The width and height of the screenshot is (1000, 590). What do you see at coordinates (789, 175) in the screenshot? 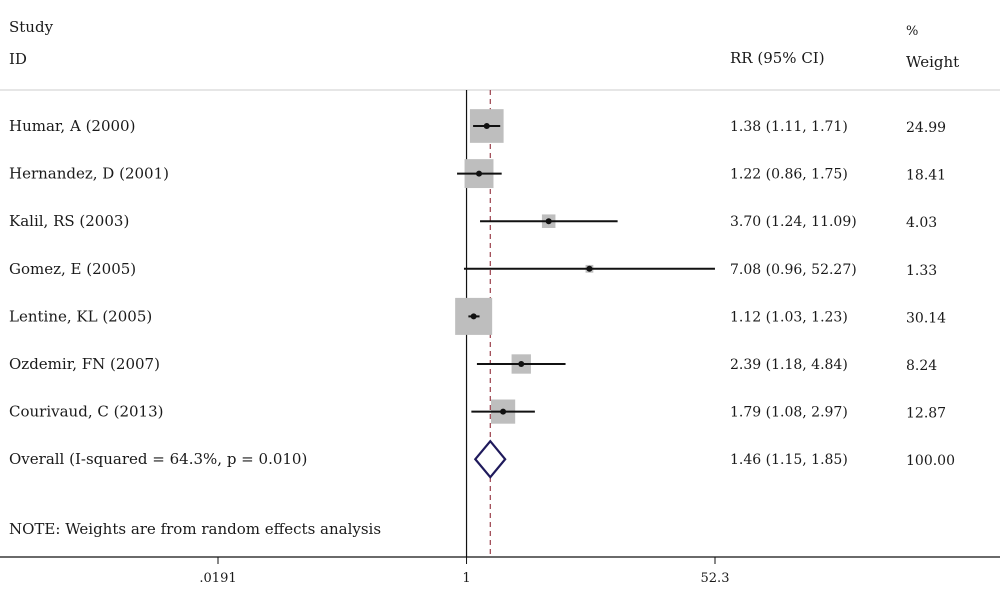
I see `effect-ci-text: 1.22 (0.86, 1.75)` at bounding box center [789, 175].